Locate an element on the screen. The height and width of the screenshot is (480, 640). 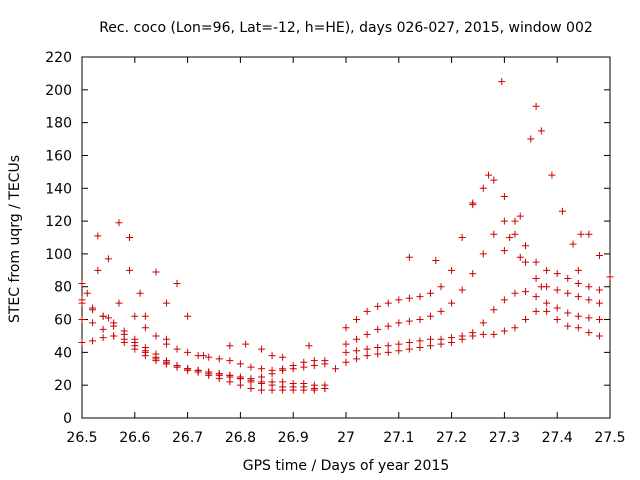
y-tick-label: 200 is located at coordinates (58, 91).